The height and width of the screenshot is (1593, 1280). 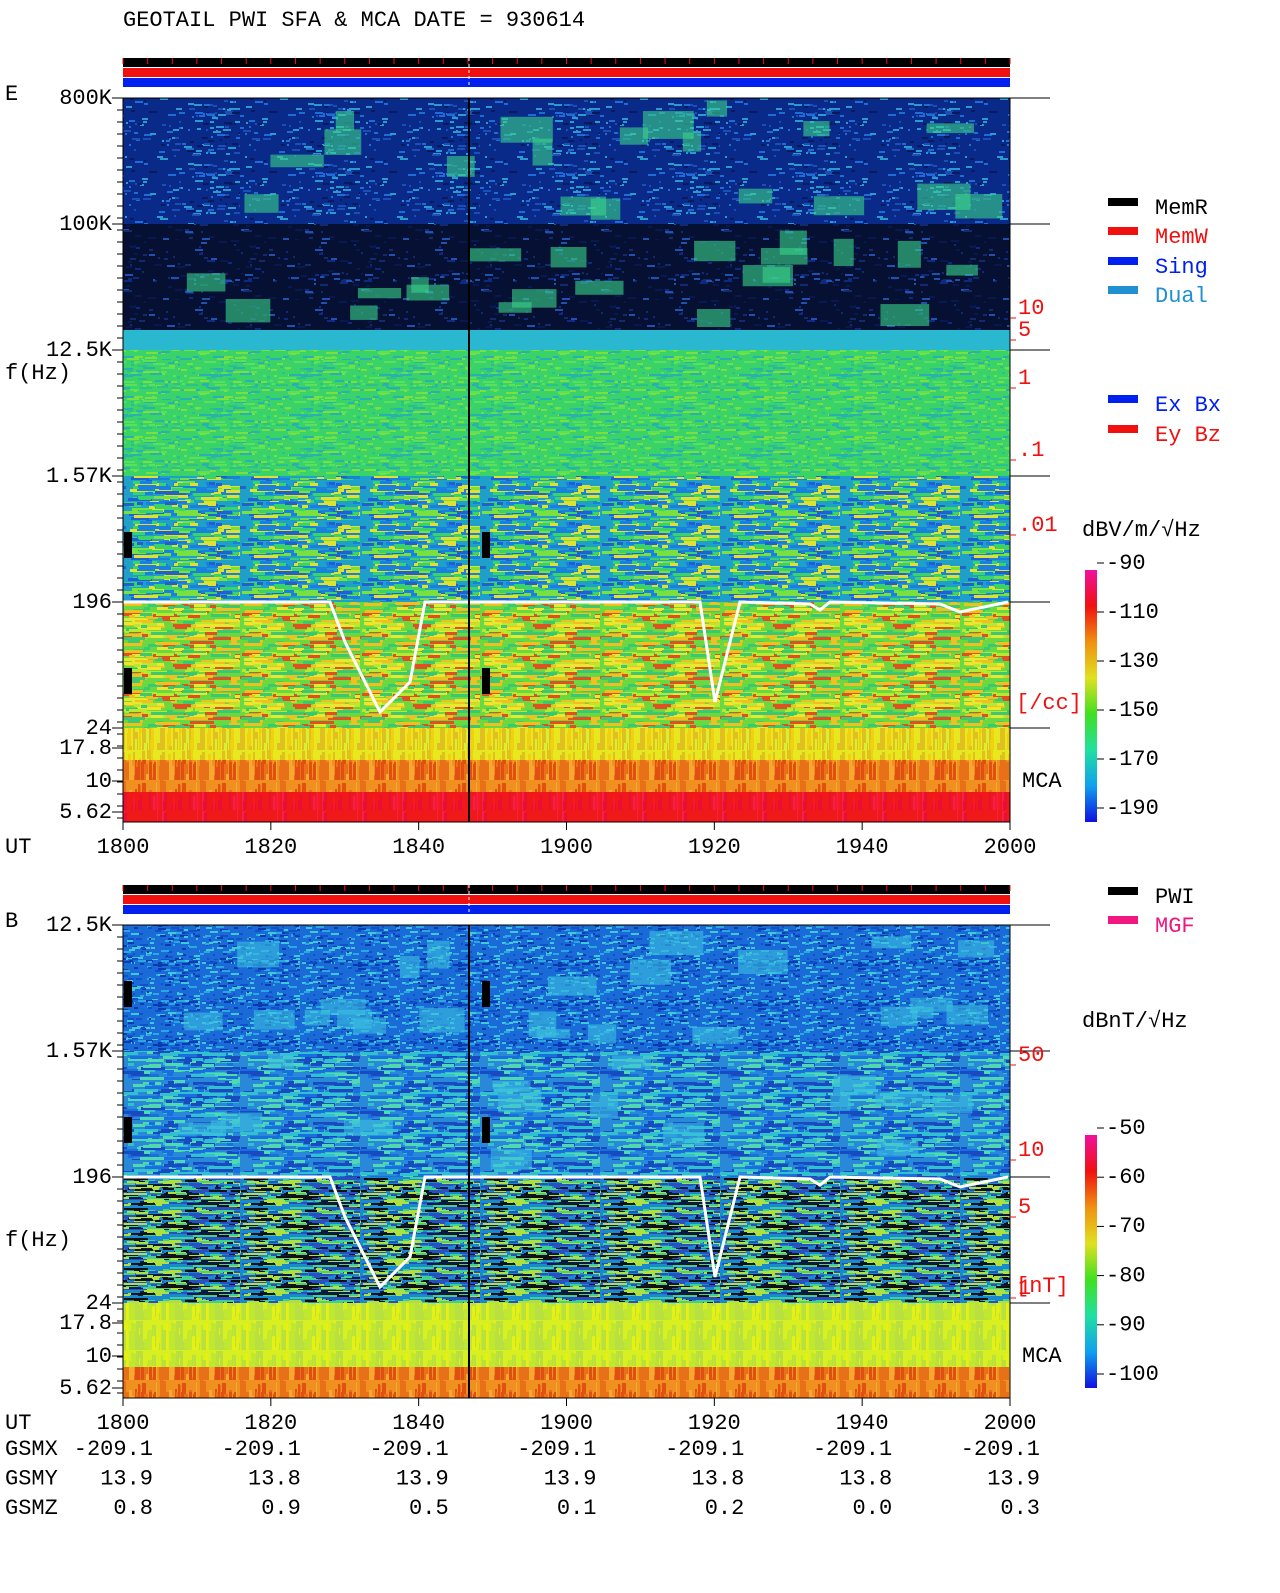 What do you see at coordinates (1132, 1374) in the screenshot?
I see `colorbar-tick-label: -100` at bounding box center [1132, 1374].